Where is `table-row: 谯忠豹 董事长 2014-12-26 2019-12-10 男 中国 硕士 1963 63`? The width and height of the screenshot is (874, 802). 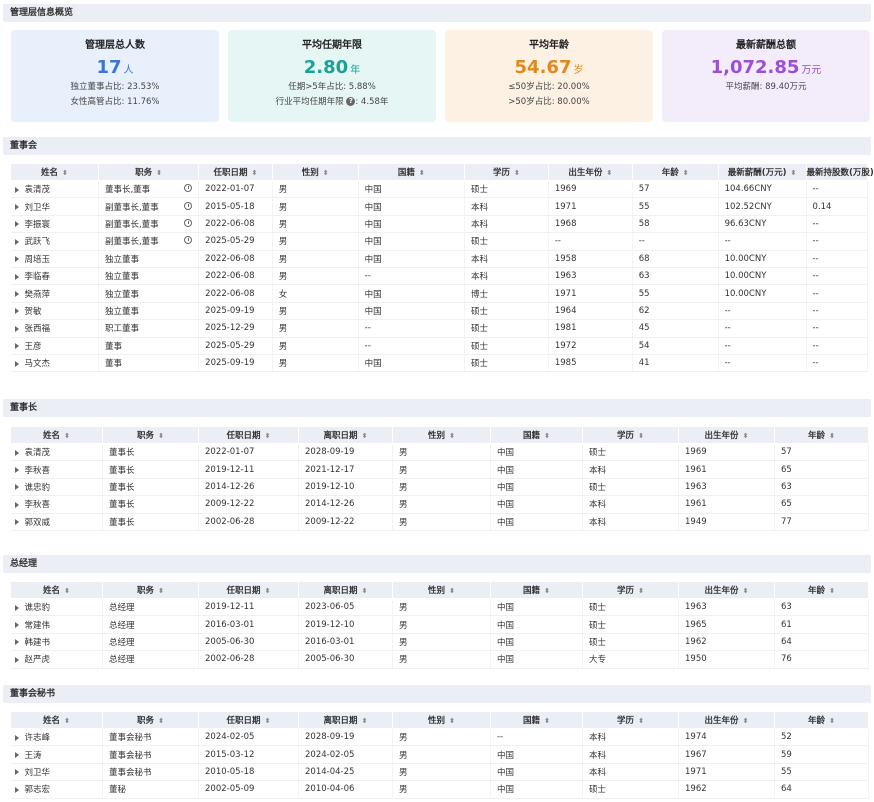
table-row: 谯忠豹 董事长 2014-12-26 2019-12-10 男 中国 硕士 1963 63 is located at coordinates (439, 487).